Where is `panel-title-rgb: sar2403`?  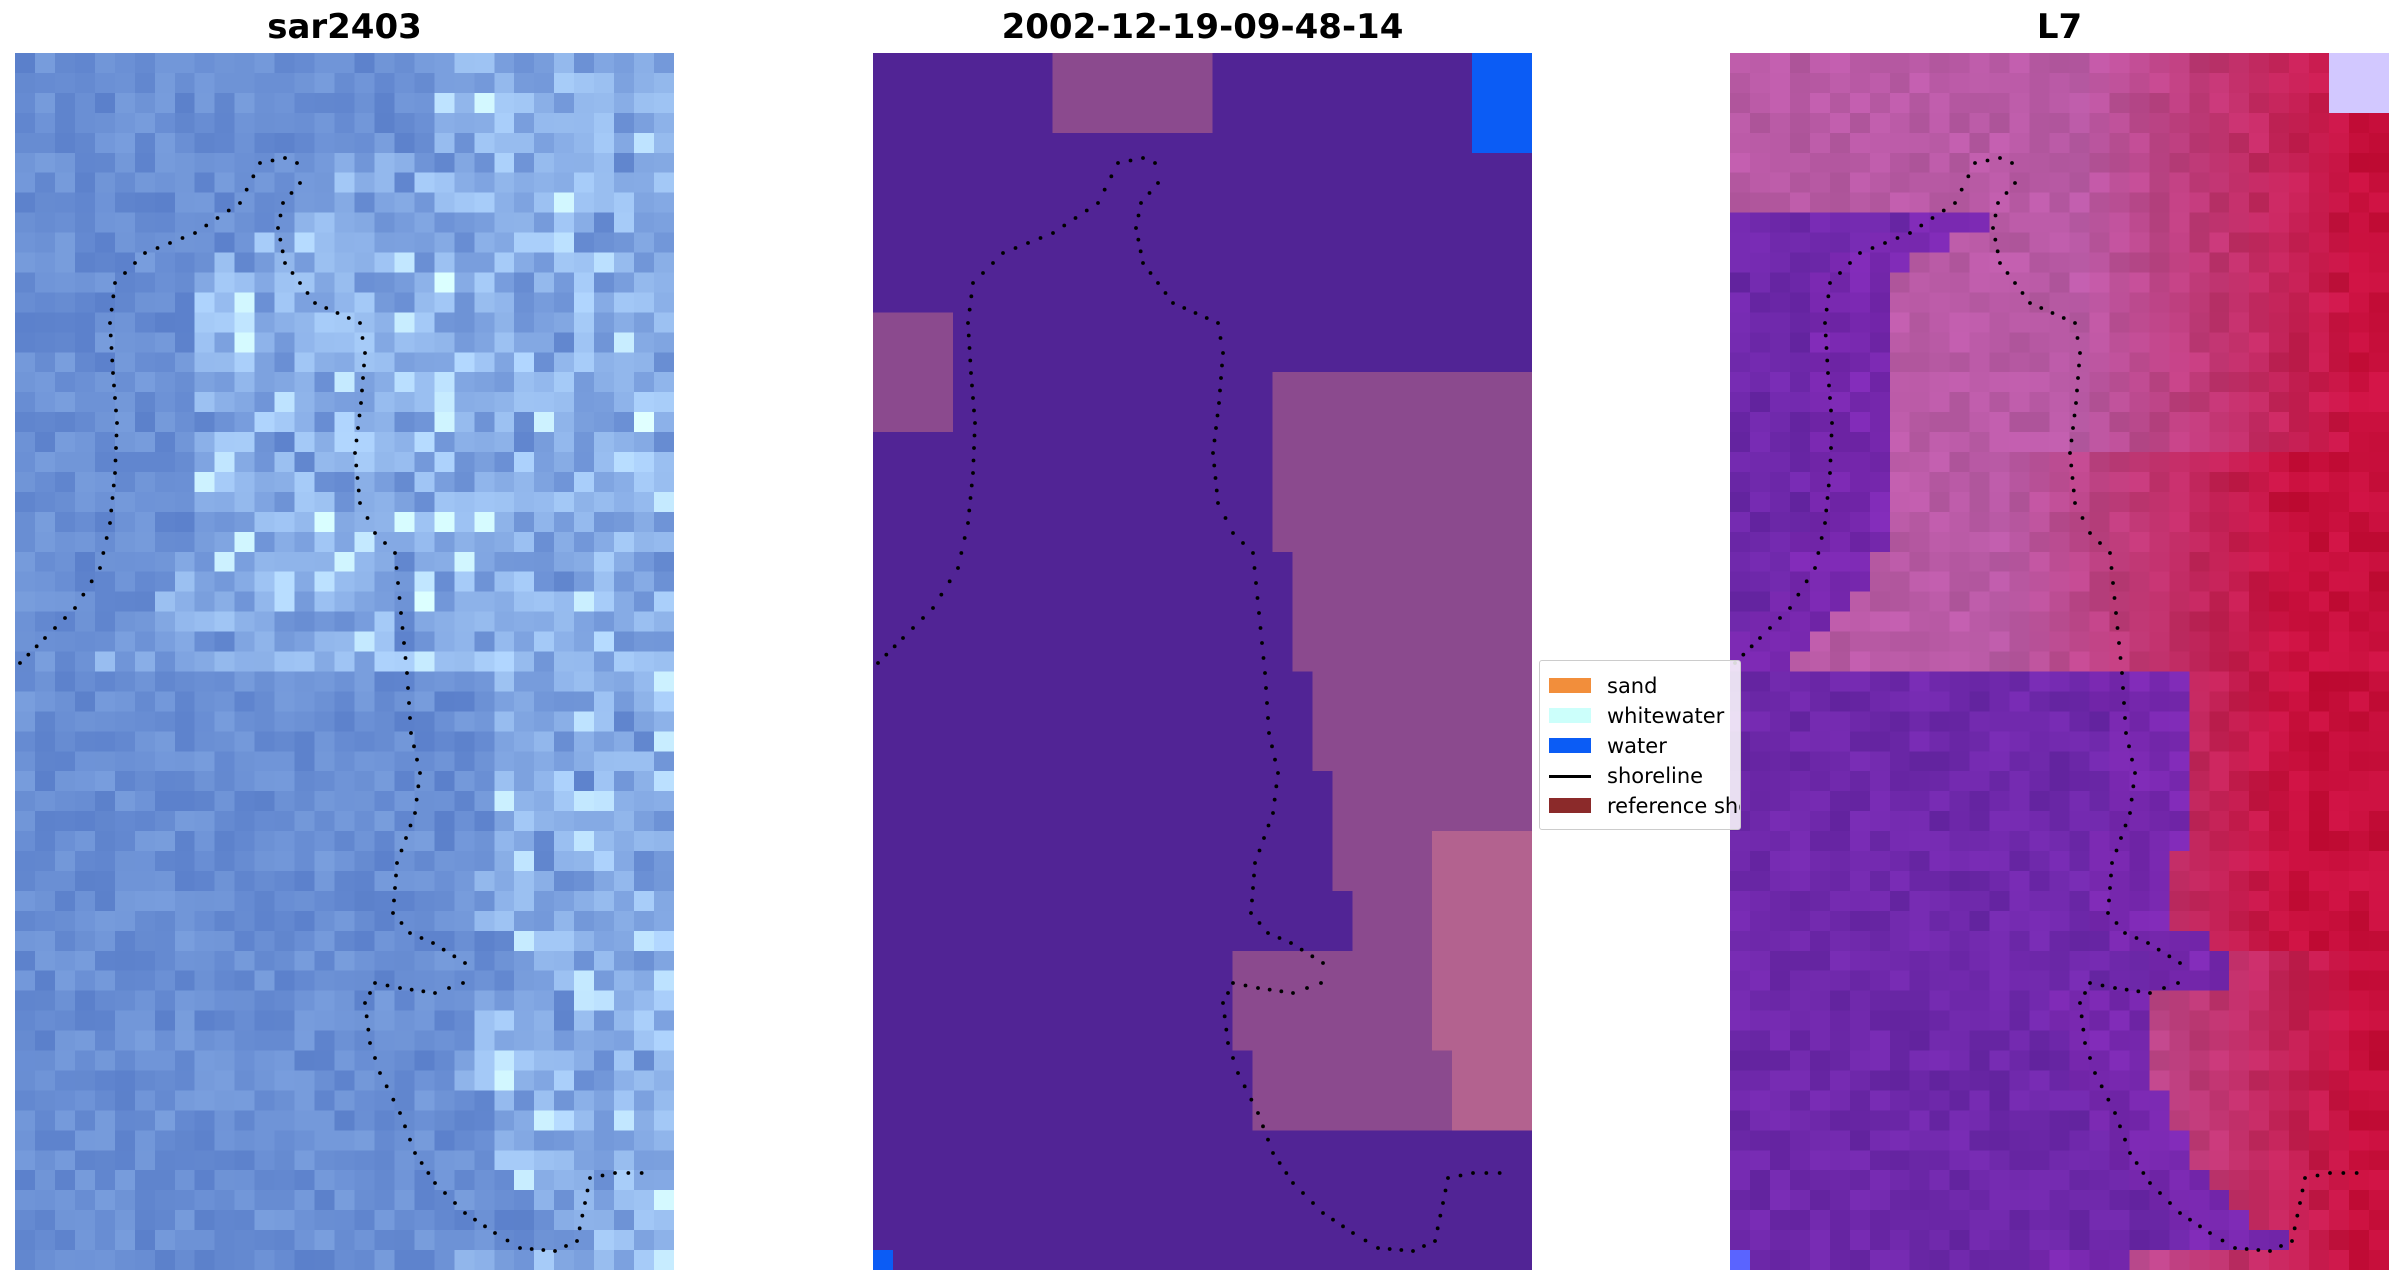 panel-title-rgb: sar2403 is located at coordinates (344, 27).